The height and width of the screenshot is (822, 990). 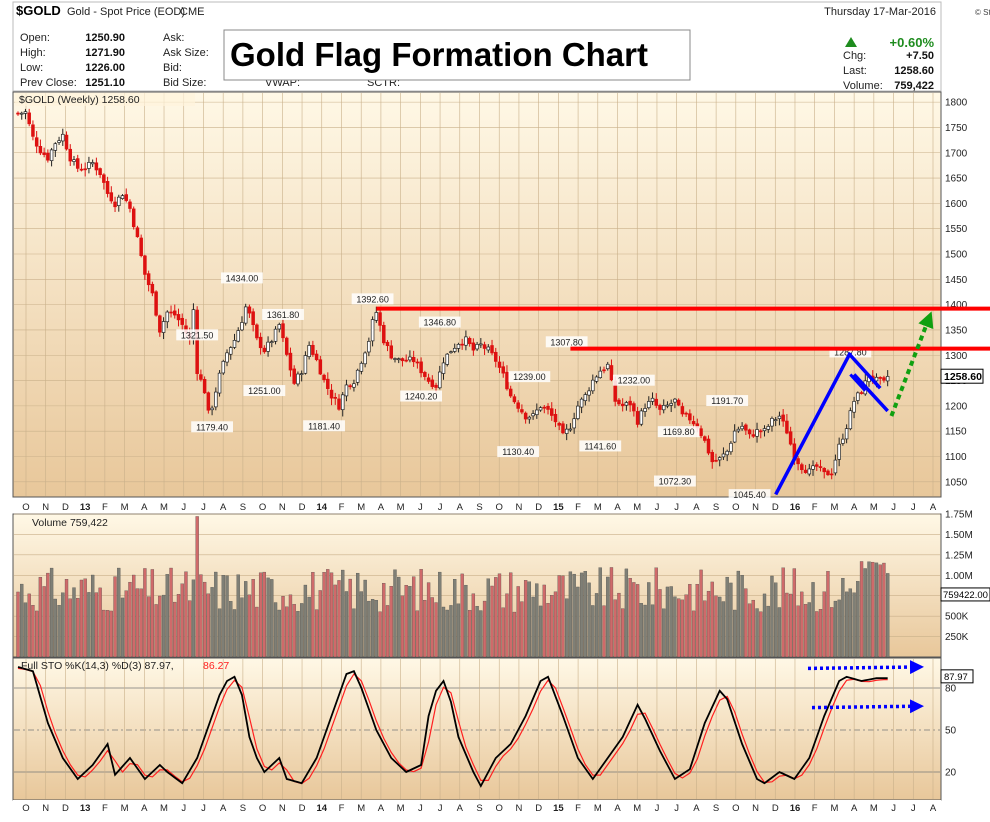 I want to click on quote-value: 1226.00, so click(x=105, y=68).